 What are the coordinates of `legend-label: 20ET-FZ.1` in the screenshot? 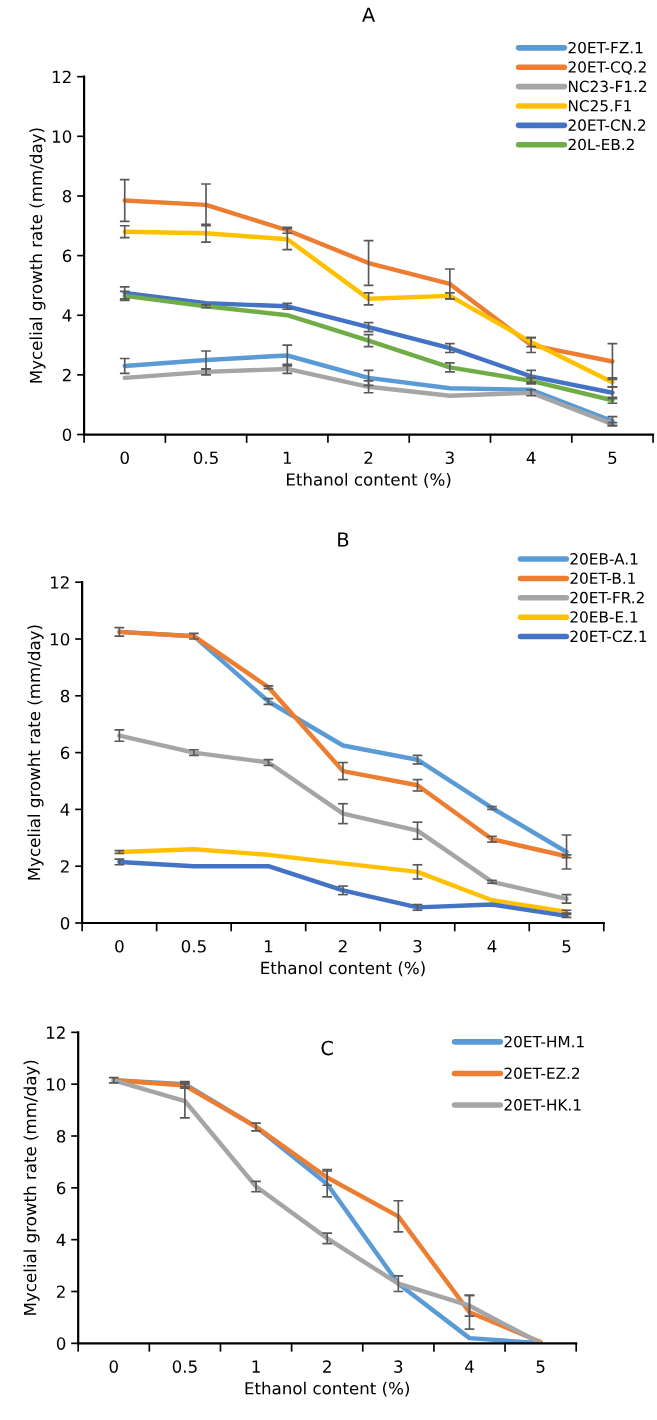 It's located at (605, 47).